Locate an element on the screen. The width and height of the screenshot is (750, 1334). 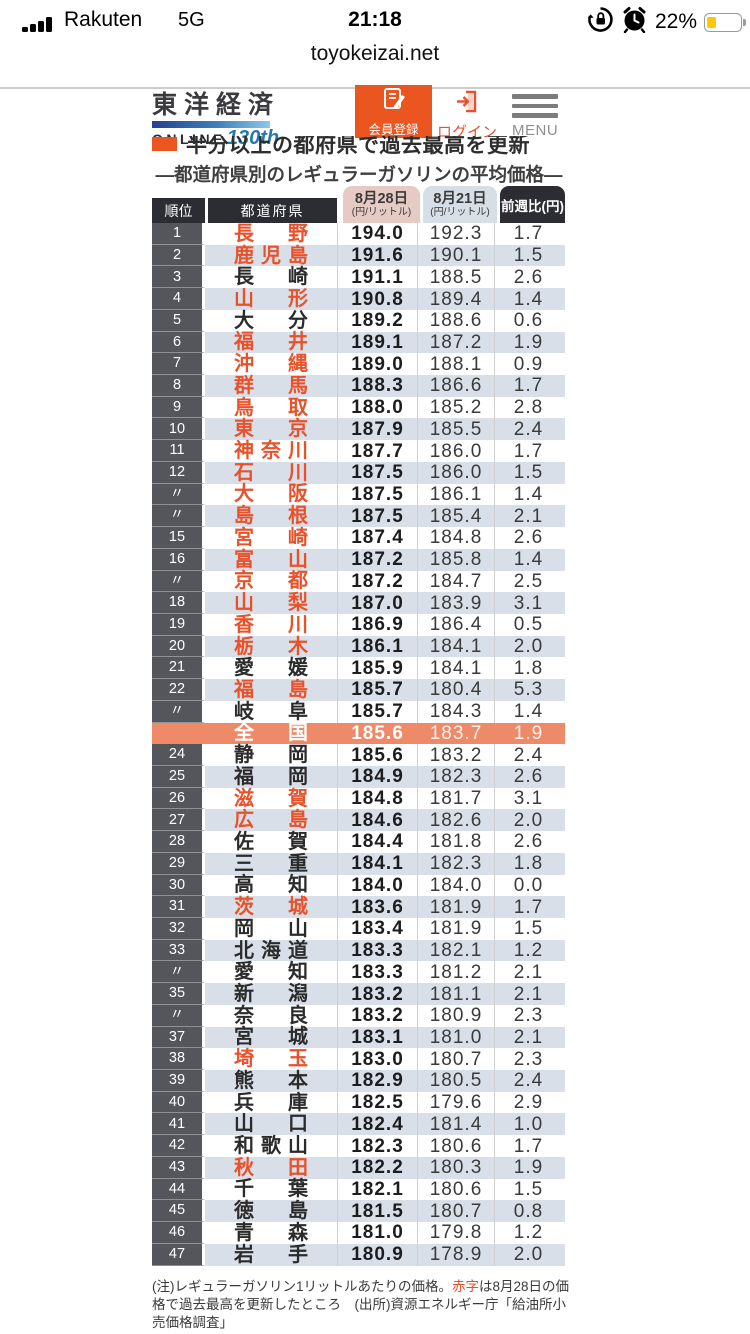
table-row: 30 高知 184.0 184.0 0.0 is located at coordinates (358, 885).